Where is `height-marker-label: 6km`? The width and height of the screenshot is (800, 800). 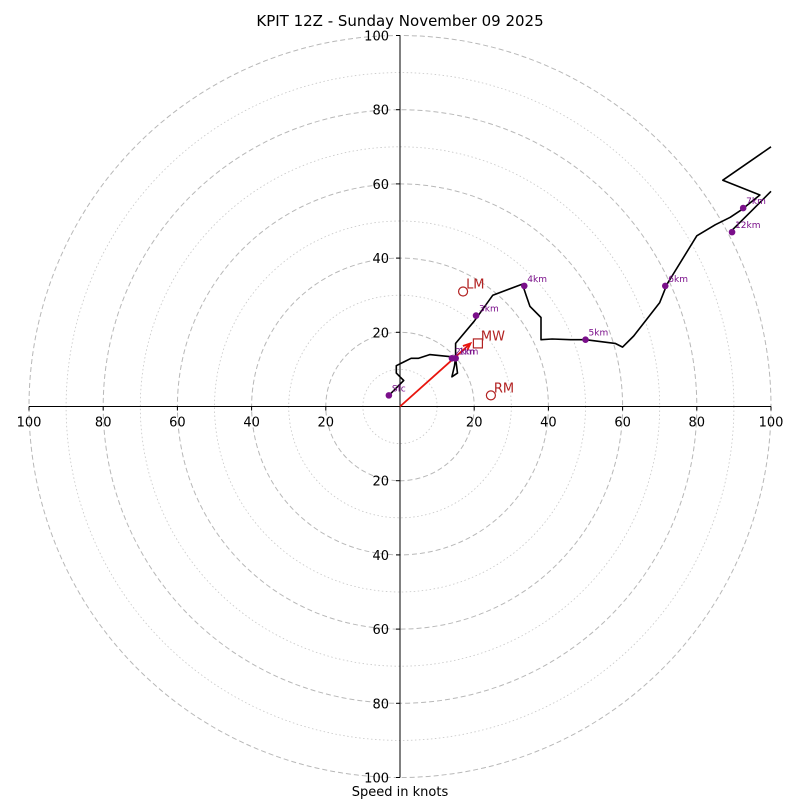 height-marker-label: 6km is located at coordinates (678, 280).